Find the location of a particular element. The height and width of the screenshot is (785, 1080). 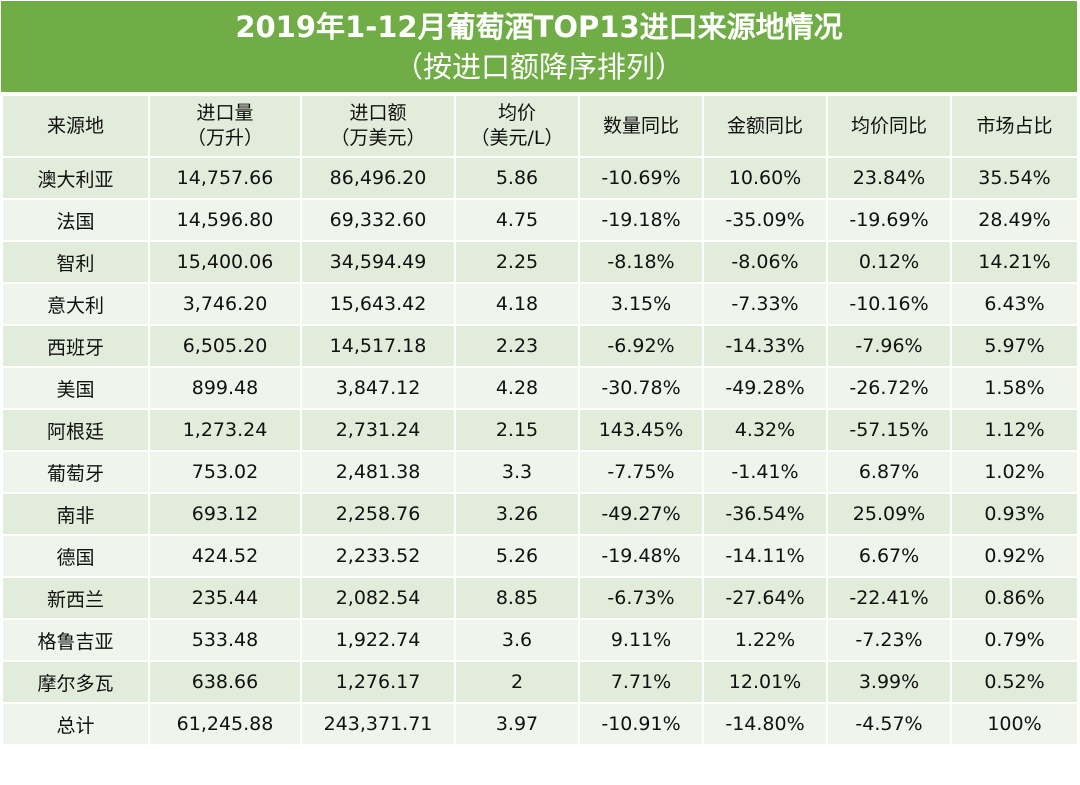

value-cell: -10.91% is located at coordinates (641, 724).